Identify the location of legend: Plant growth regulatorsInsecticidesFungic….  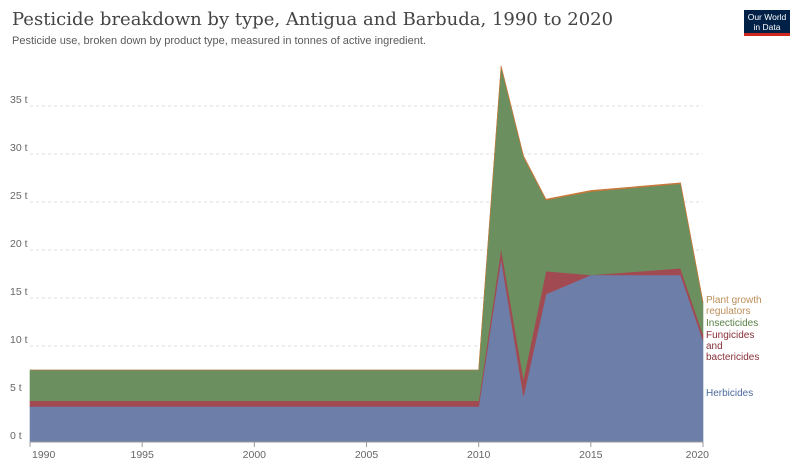
(734, 347).